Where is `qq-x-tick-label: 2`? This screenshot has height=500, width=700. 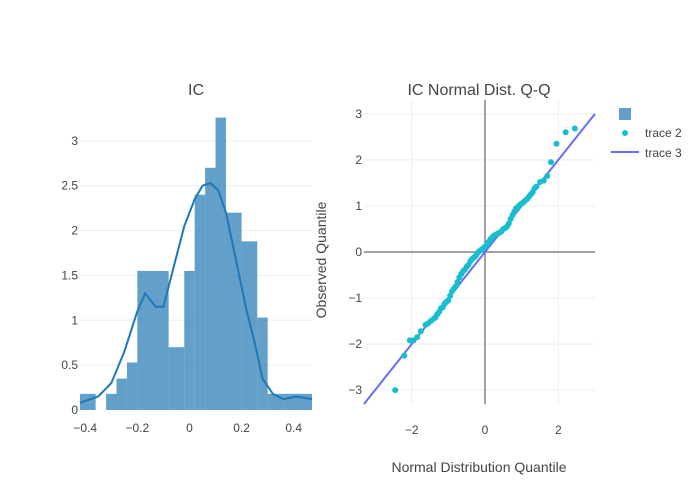
qq-x-tick-label: 2 is located at coordinates (558, 430).